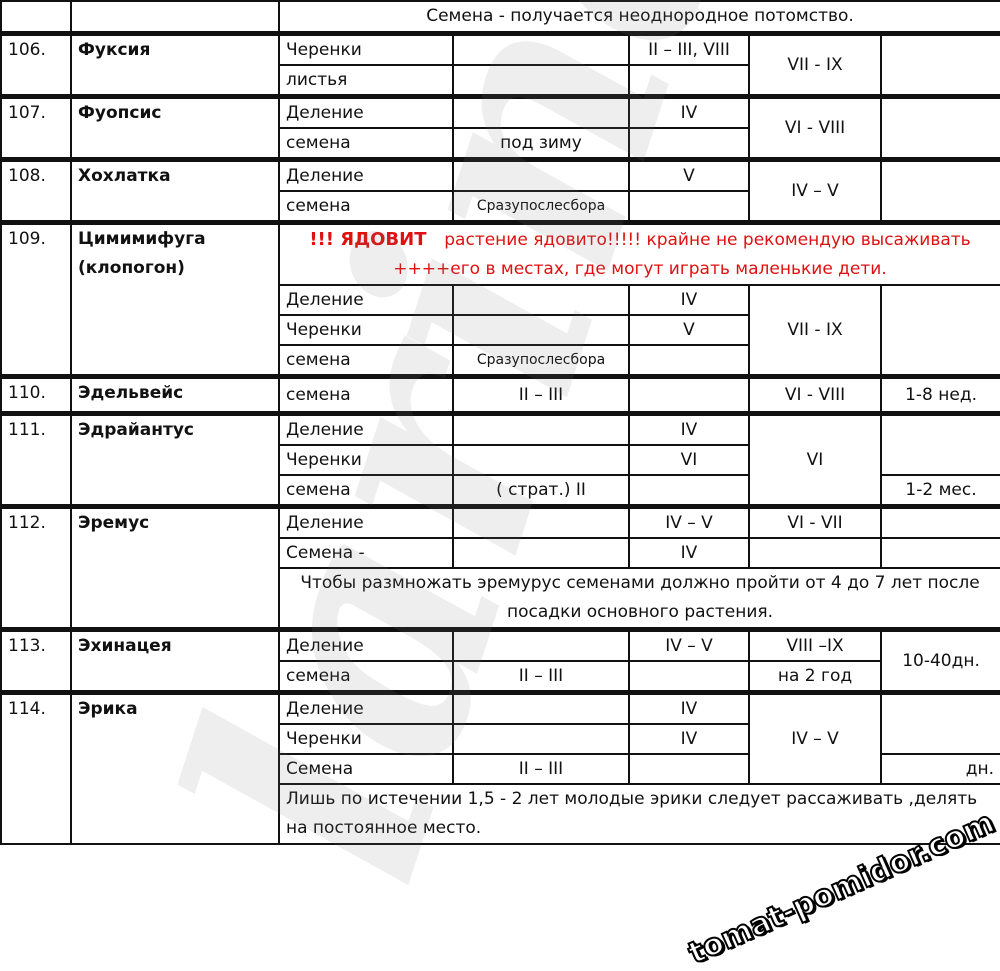 This screenshot has height=971, width=1000. What do you see at coordinates (36, 394) in the screenshot?
I see `row-number: 110.` at bounding box center [36, 394].